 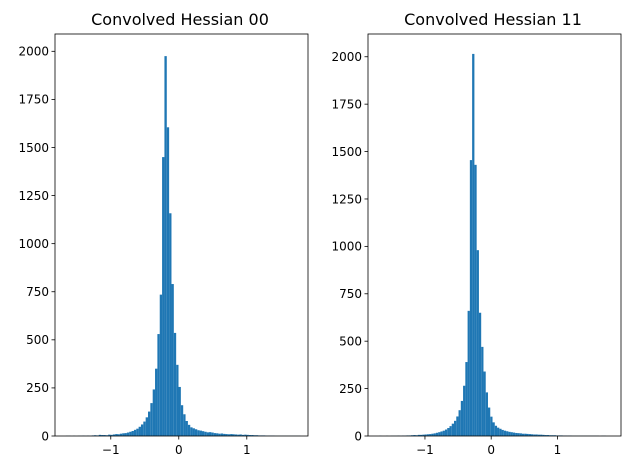 What do you see at coordinates (488, 446) in the screenshot?
I see `x-axis-ticks: −1 0 1` at bounding box center [488, 446].